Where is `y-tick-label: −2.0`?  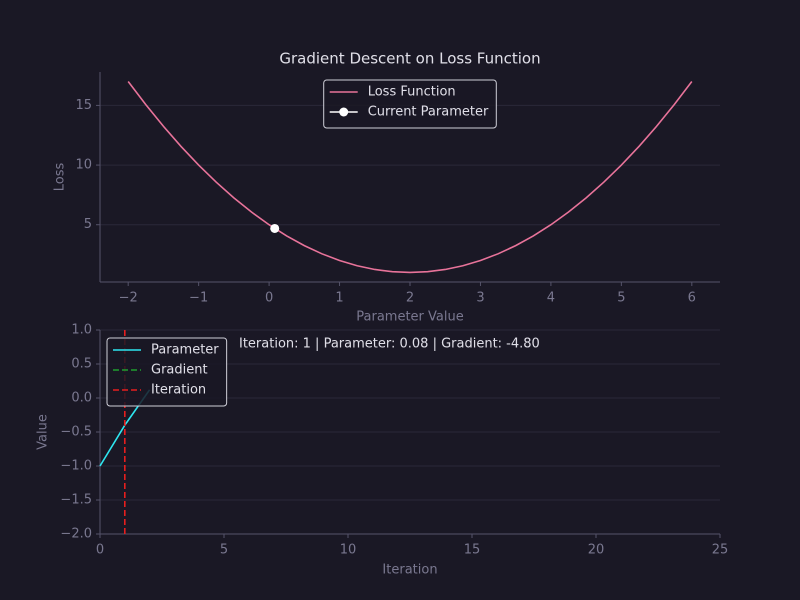
y-tick-label: −2.0 is located at coordinates (76, 534).